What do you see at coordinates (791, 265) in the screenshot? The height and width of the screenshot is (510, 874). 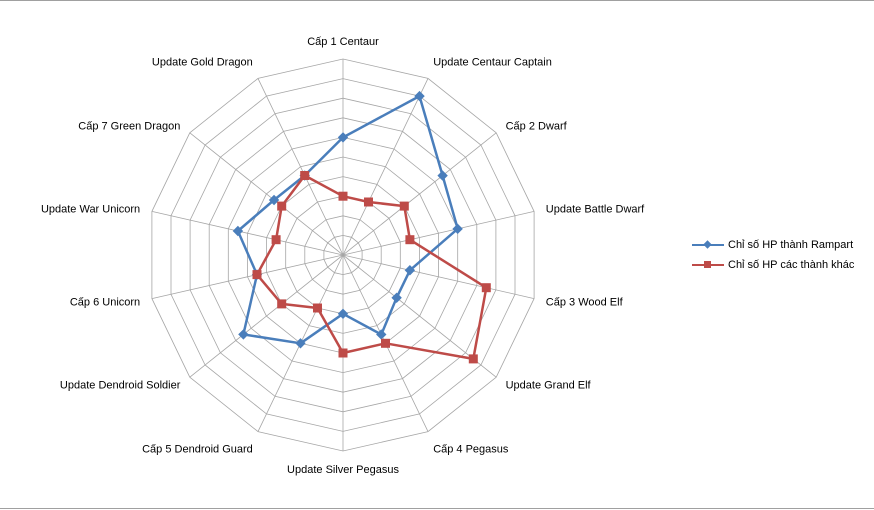 I see `legend-label-series-2: Chỉ số HP các thành khác` at bounding box center [791, 265].